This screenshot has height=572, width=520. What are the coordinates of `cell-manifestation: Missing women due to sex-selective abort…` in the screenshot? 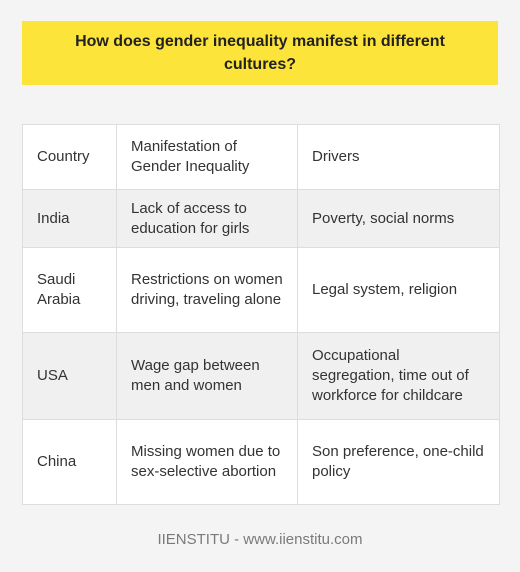 It's located at (207, 462).